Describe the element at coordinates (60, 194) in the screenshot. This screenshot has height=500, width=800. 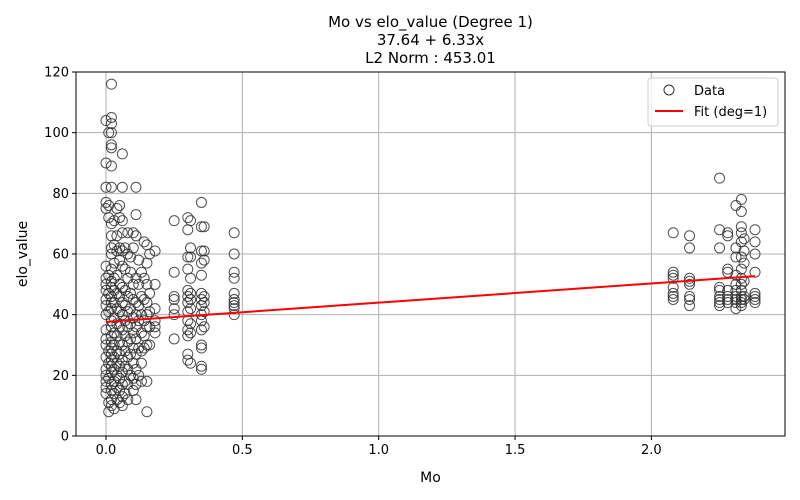
I see `y-tick-label: 80` at that location.